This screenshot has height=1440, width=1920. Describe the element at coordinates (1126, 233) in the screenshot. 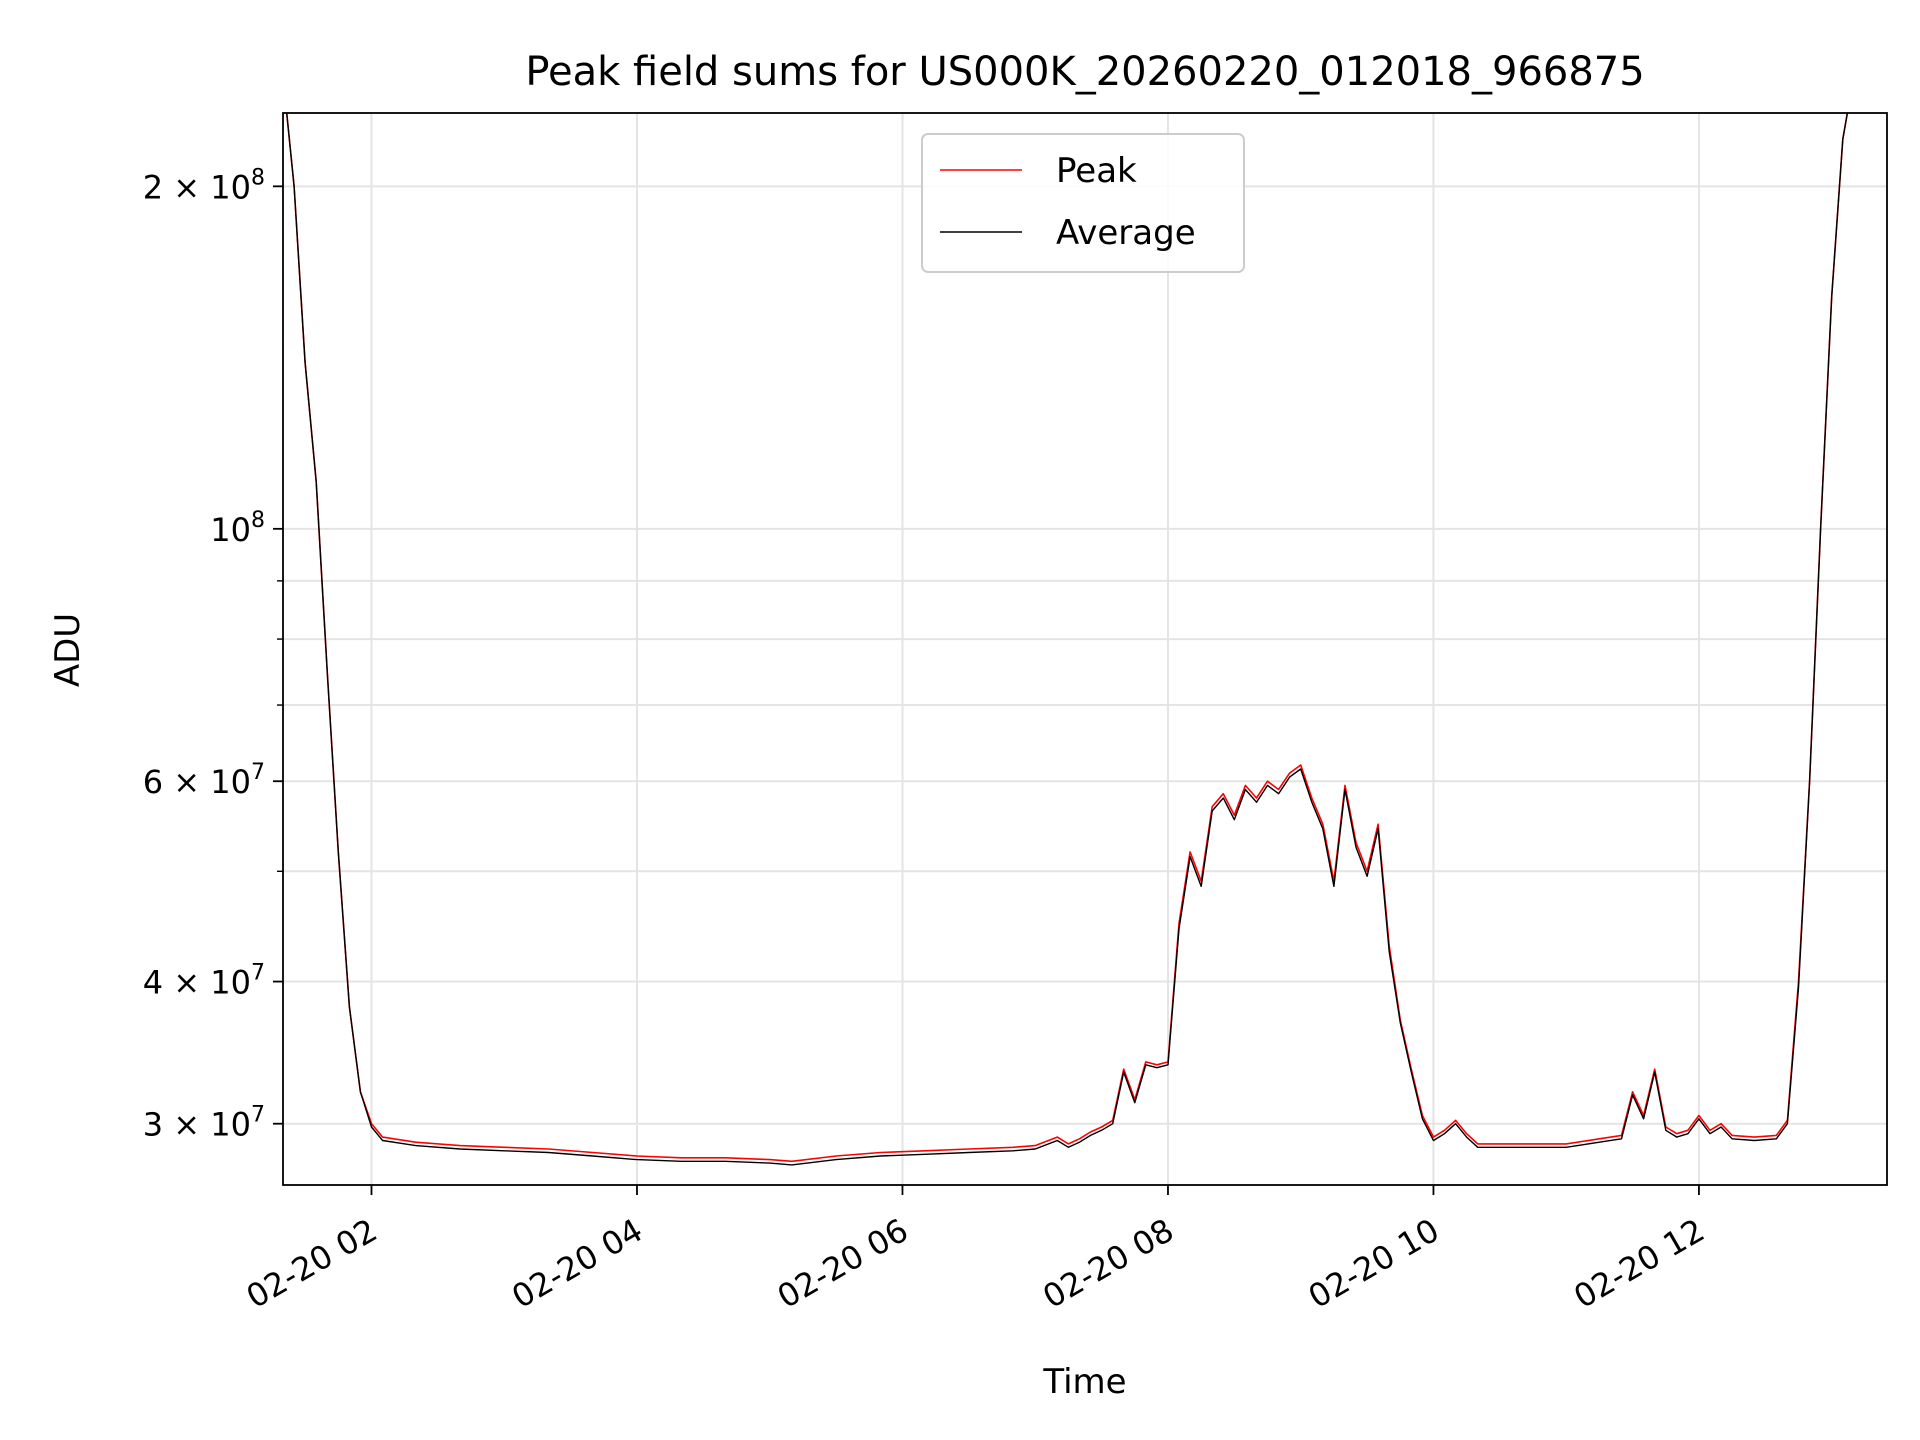

I see `legend-average-label: Average` at that location.